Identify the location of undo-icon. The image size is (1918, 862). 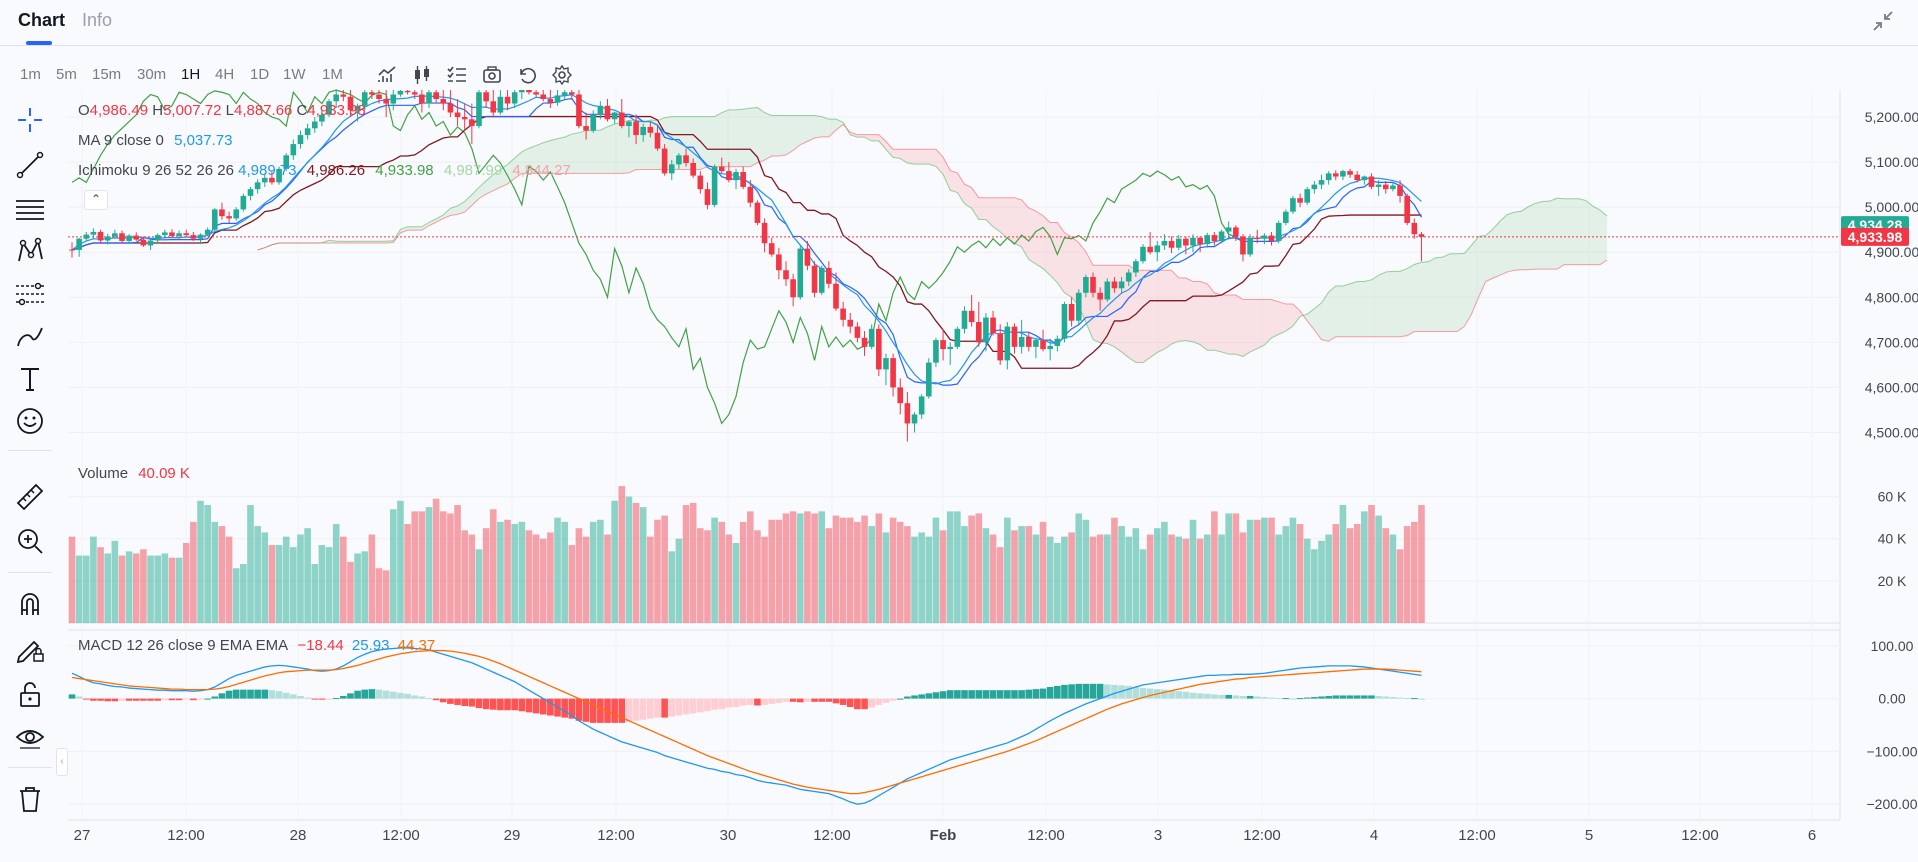
(527, 75).